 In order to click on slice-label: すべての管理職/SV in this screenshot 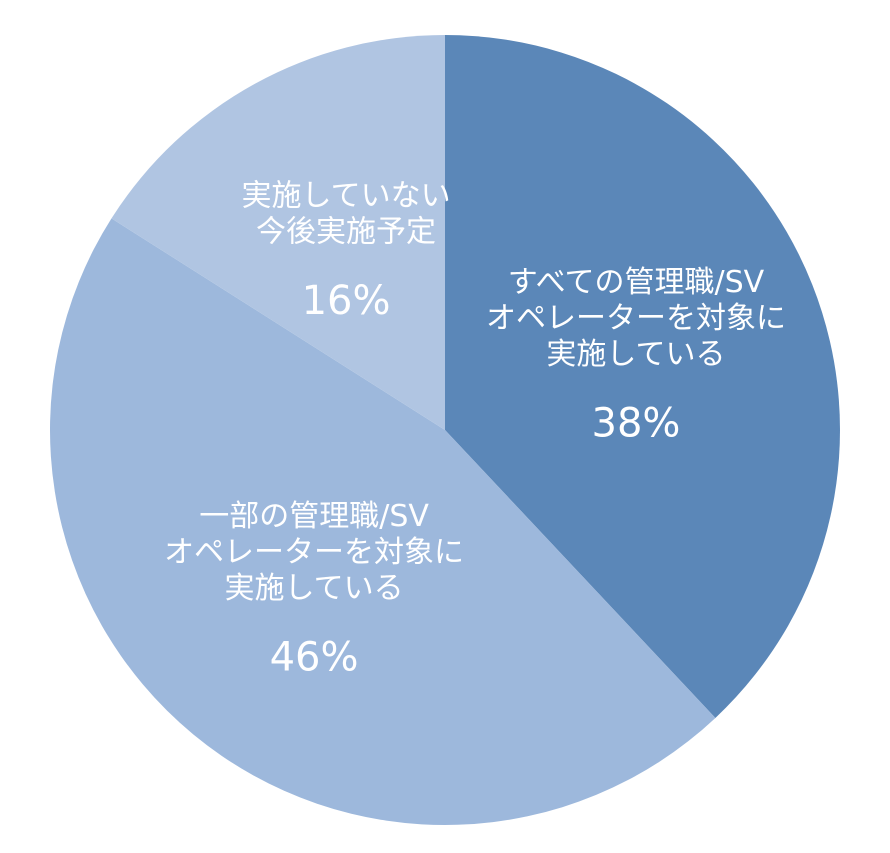, I will do `click(636, 282)`.